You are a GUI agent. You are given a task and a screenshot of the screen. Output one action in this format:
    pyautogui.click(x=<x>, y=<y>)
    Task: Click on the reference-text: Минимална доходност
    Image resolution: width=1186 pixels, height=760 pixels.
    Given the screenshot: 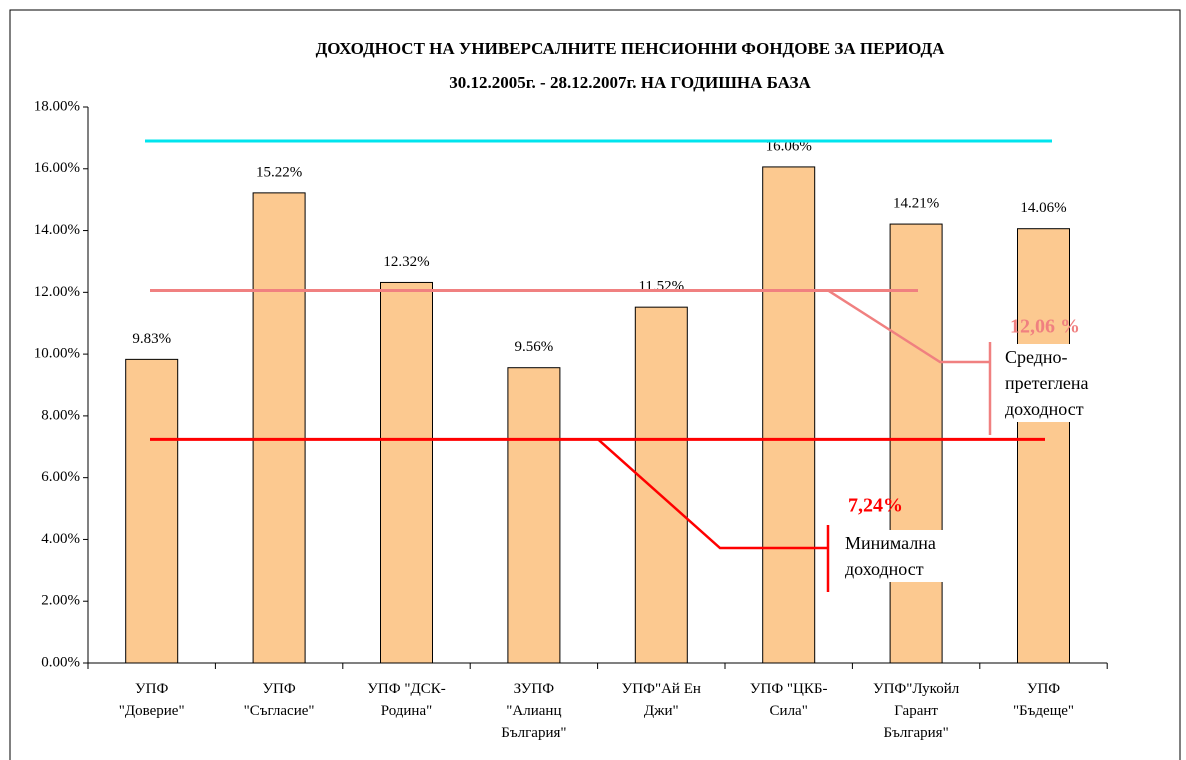 What is the action you would take?
    pyautogui.click(x=907, y=556)
    